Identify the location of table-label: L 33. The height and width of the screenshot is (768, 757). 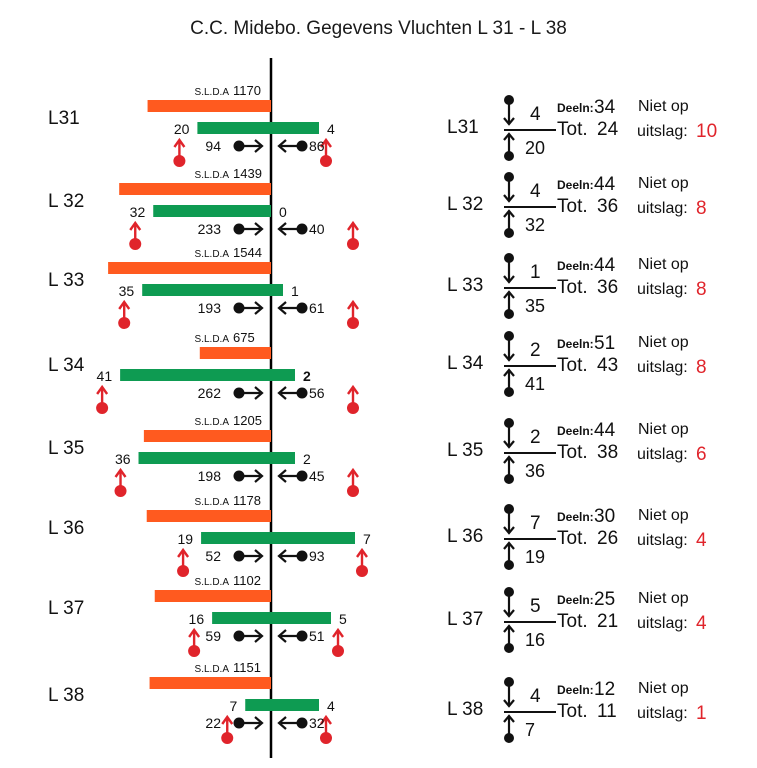
(465, 285).